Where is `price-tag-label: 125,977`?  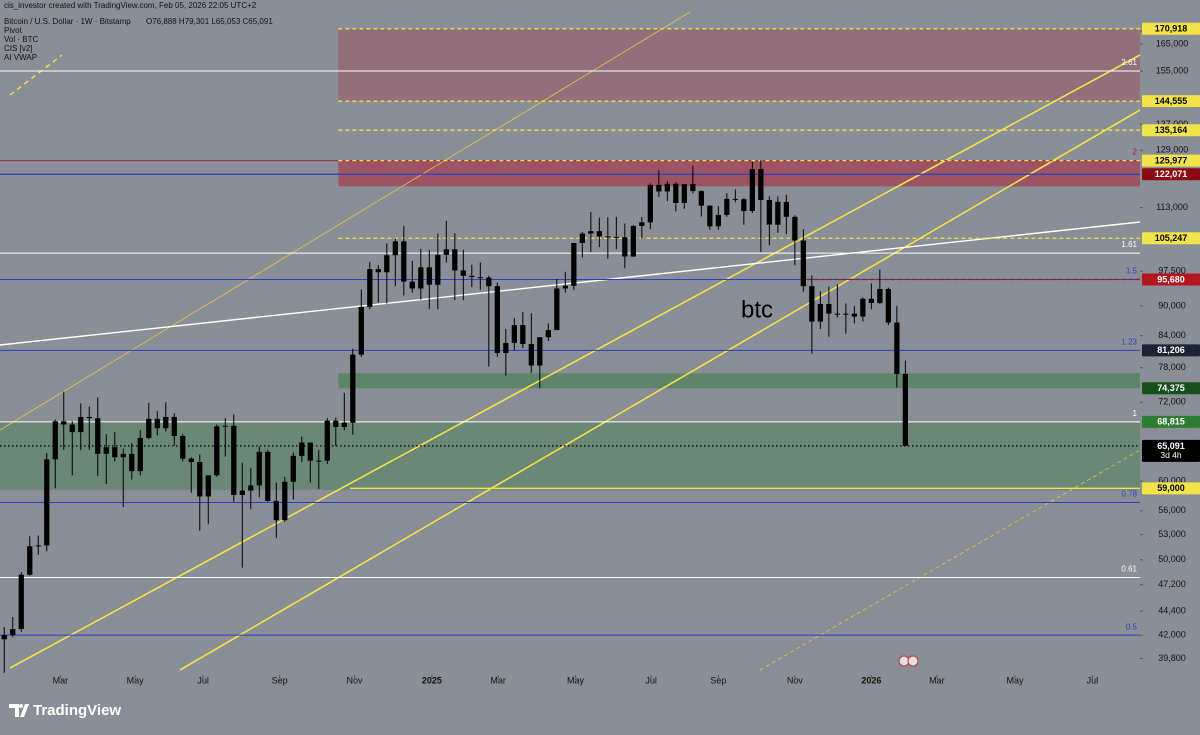 price-tag-label: 125,977 is located at coordinates (1171, 160).